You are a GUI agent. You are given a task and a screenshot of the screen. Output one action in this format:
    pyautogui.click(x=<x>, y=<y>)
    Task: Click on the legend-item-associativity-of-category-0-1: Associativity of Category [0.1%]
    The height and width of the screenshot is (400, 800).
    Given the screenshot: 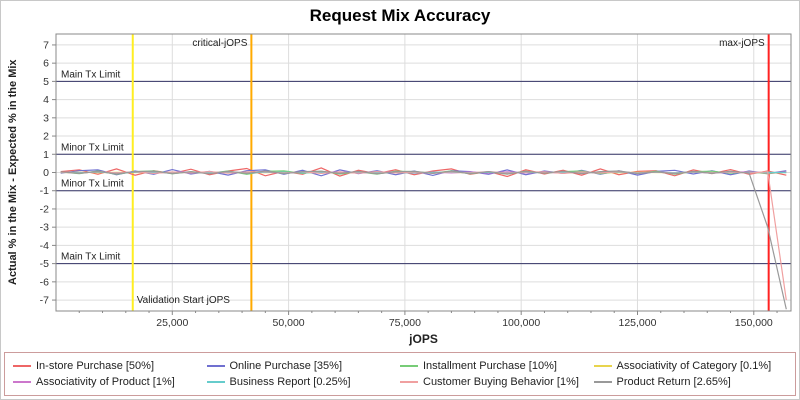 What is the action you would take?
    pyautogui.click(x=690, y=366)
    